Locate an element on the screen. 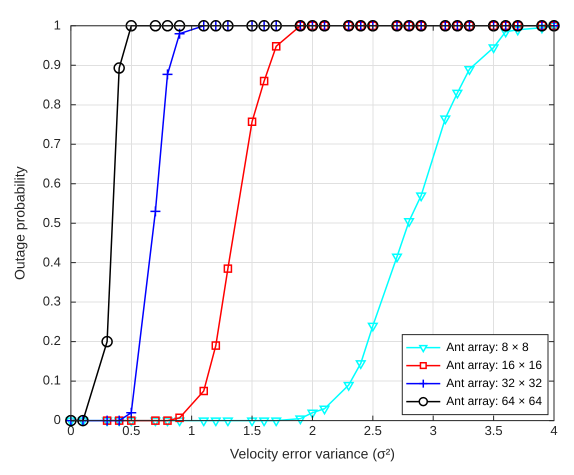 The height and width of the screenshot is (475, 574). y-tick-label: 0.1 is located at coordinates (51, 380).